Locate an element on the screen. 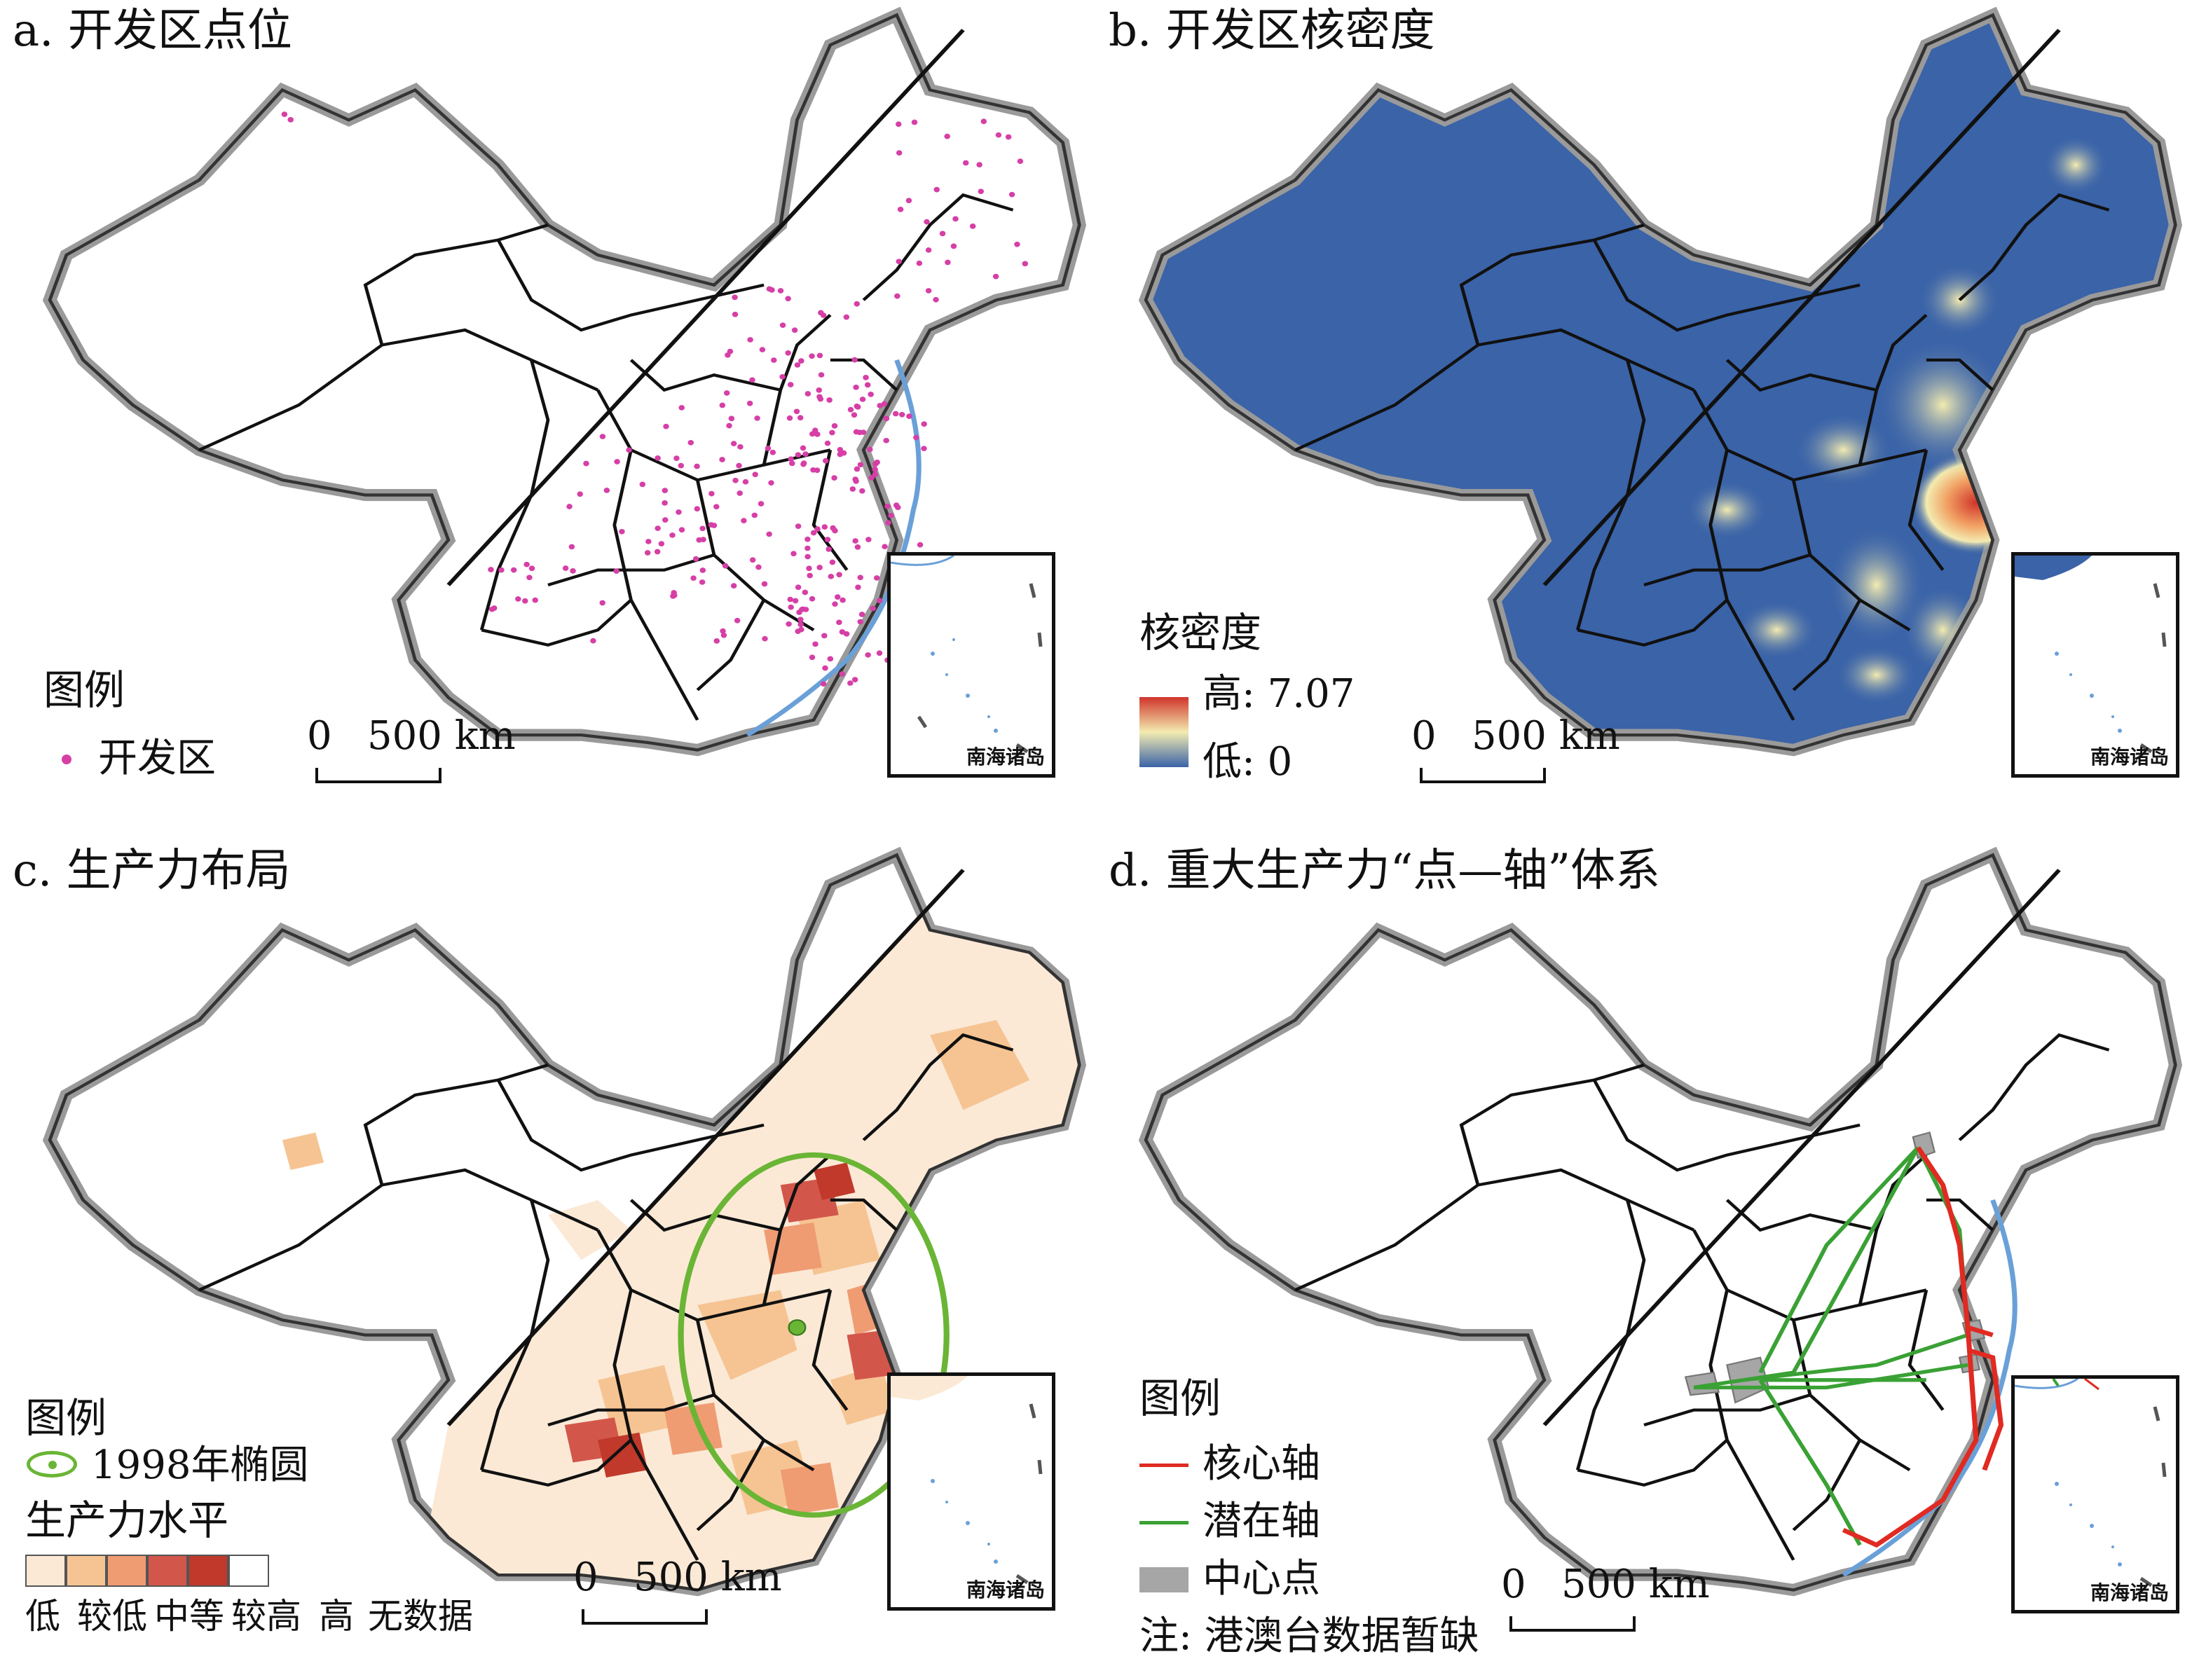 This screenshot has width=2192, height=1680. legend-title: 图例 is located at coordinates (84, 690).